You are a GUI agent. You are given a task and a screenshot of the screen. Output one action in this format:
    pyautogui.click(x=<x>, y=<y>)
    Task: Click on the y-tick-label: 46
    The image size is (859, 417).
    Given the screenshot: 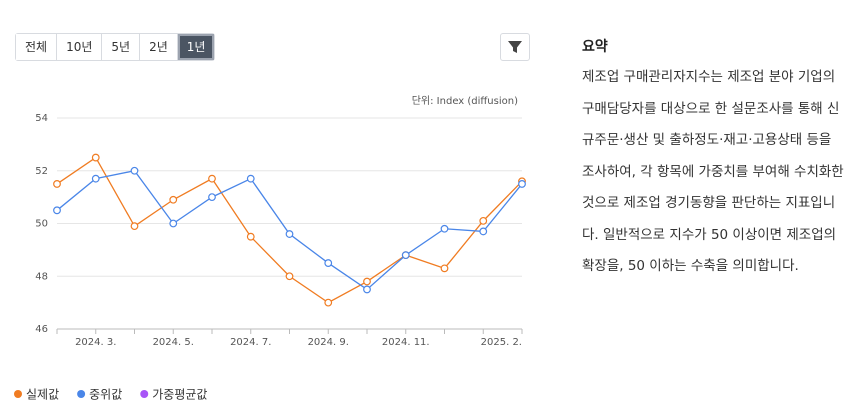 What is the action you would take?
    pyautogui.click(x=41, y=329)
    